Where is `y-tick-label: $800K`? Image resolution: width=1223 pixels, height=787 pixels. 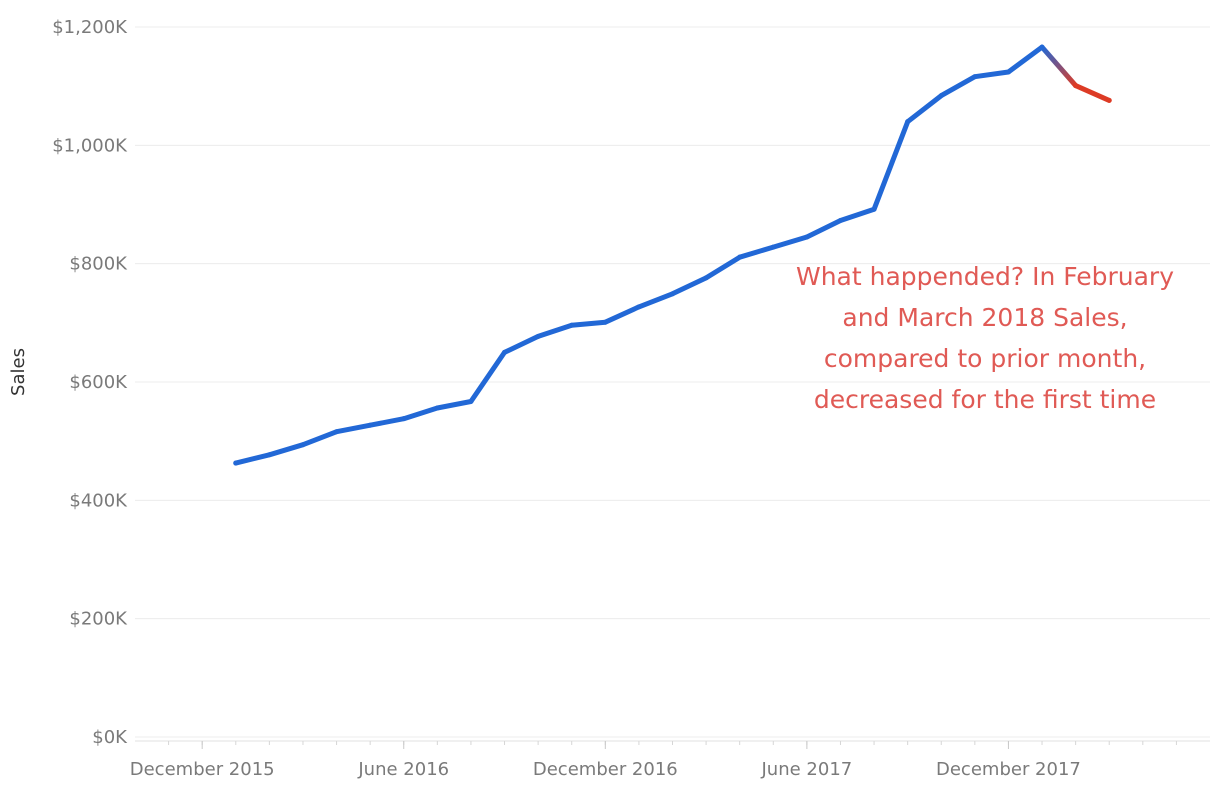
y-tick-label: $800K is located at coordinates (98, 264).